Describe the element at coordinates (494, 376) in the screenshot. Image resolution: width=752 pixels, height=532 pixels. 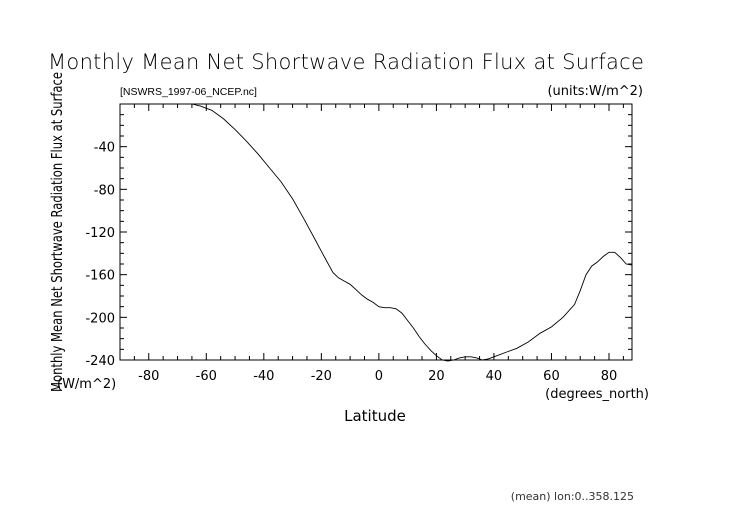
I see `x-tick-label: 40` at that location.